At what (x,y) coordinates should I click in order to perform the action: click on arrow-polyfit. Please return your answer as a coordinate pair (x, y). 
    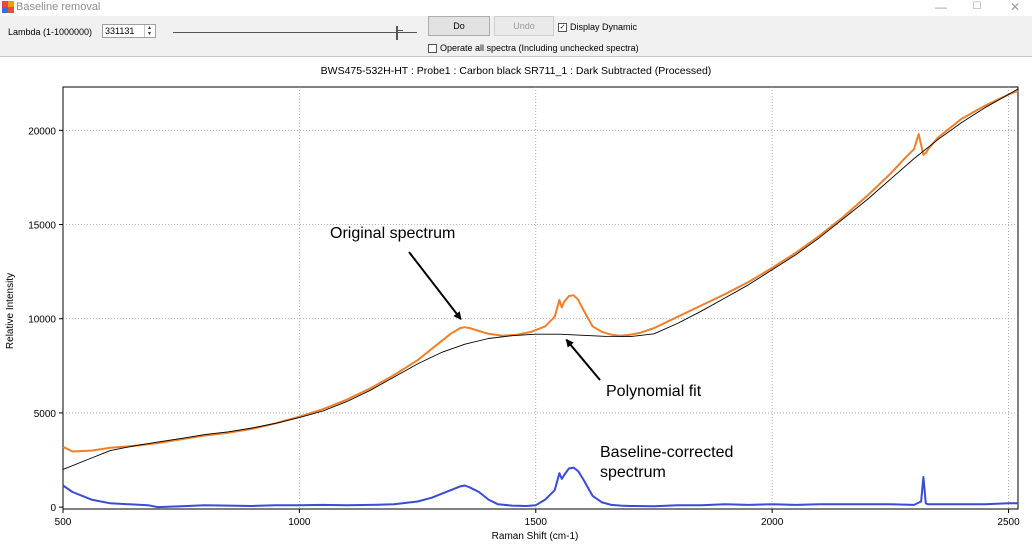
    Looking at the image, I should click on (583, 359).